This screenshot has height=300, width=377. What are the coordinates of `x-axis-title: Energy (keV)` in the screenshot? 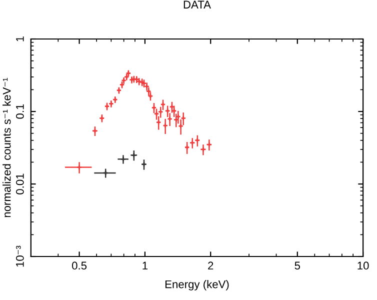 It's located at (197, 285).